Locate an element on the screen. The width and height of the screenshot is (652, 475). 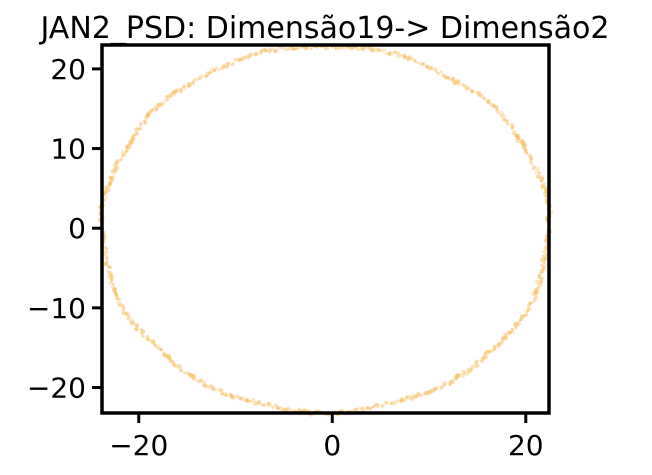
chart-title: JAN2_PSD: Dimensão19-> Dimensão2 is located at coordinates (323, 28).